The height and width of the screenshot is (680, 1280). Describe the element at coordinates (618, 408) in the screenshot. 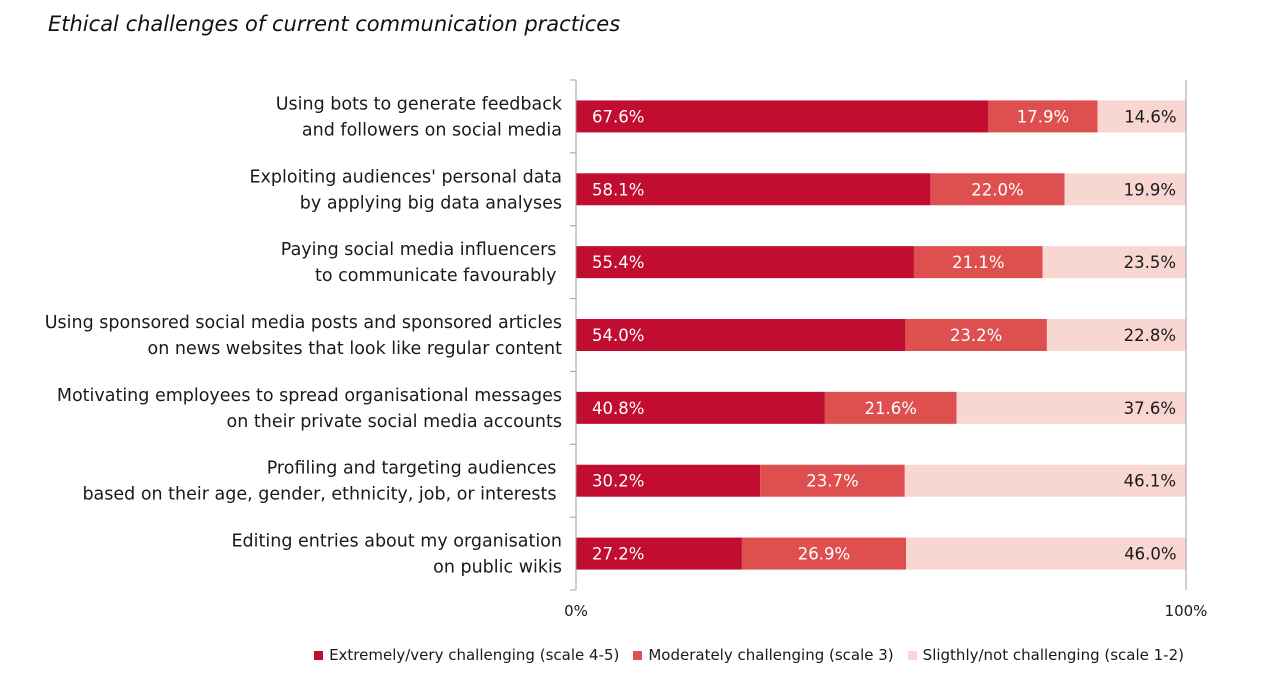

I see `data-label: 40.8%` at that location.